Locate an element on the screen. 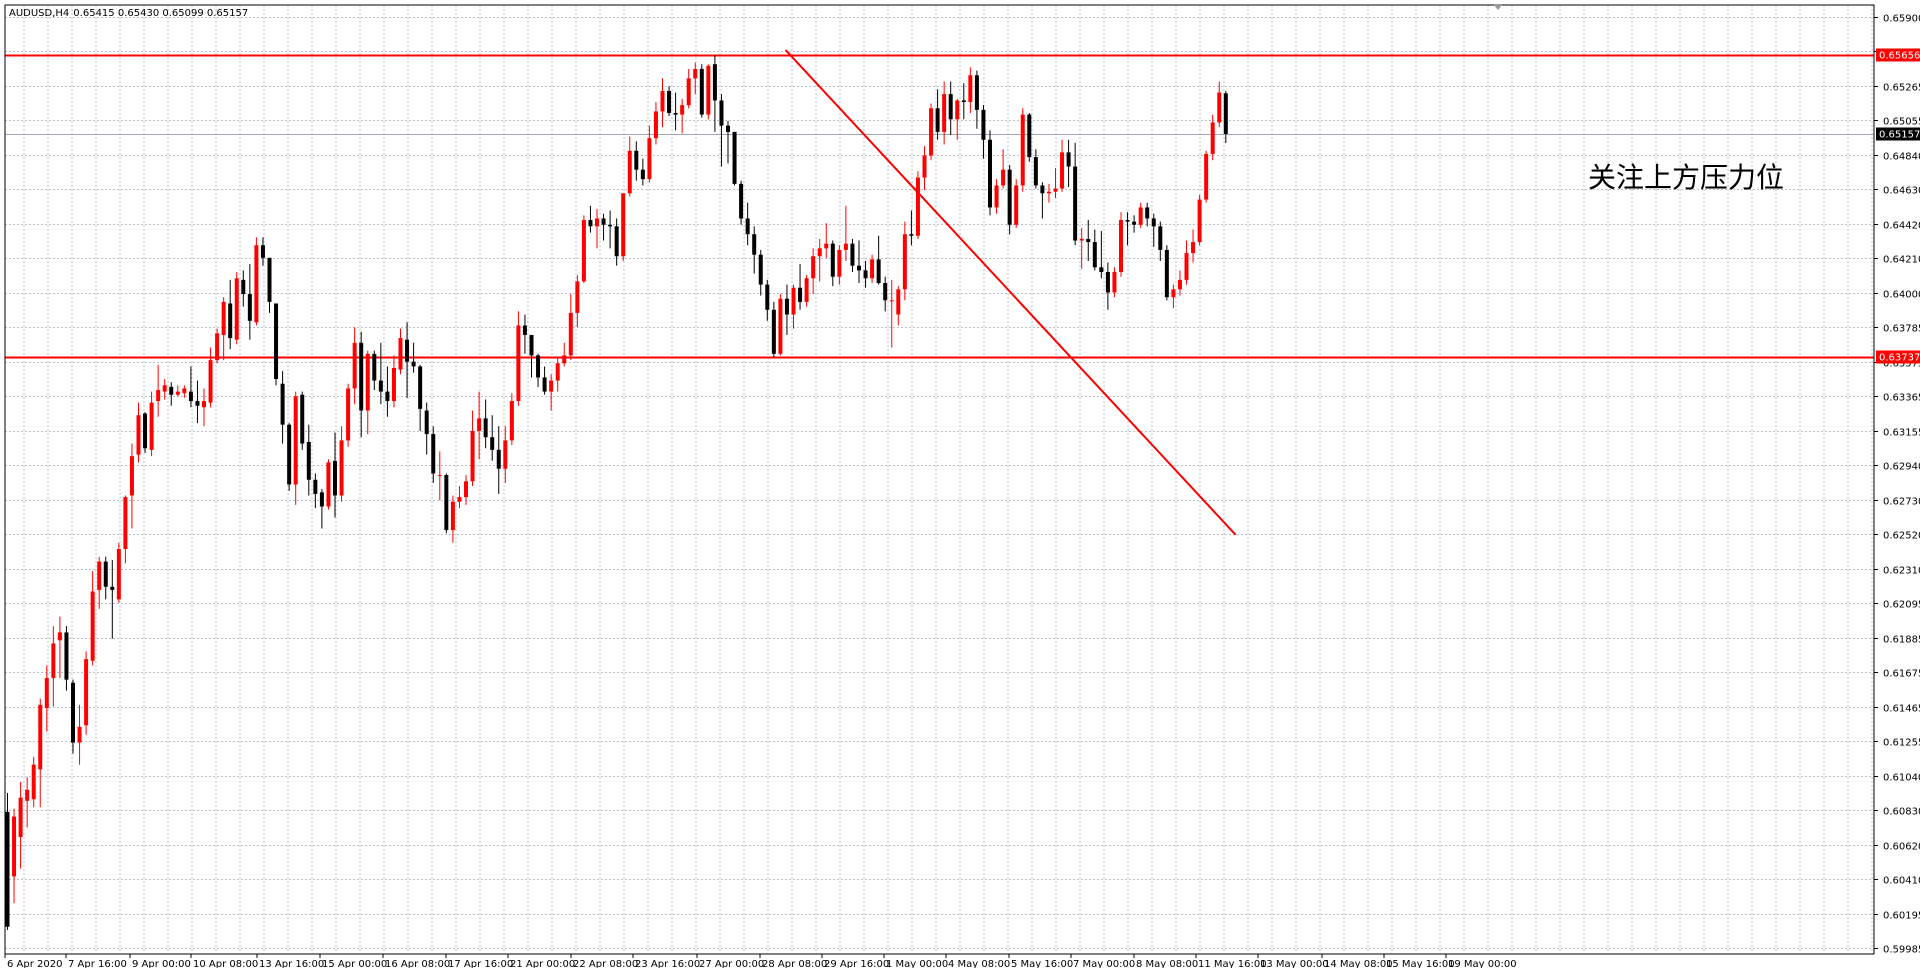 This screenshot has width=1920, height=972. time-tick-label: 21 Apr 00:00 is located at coordinates (542, 963).